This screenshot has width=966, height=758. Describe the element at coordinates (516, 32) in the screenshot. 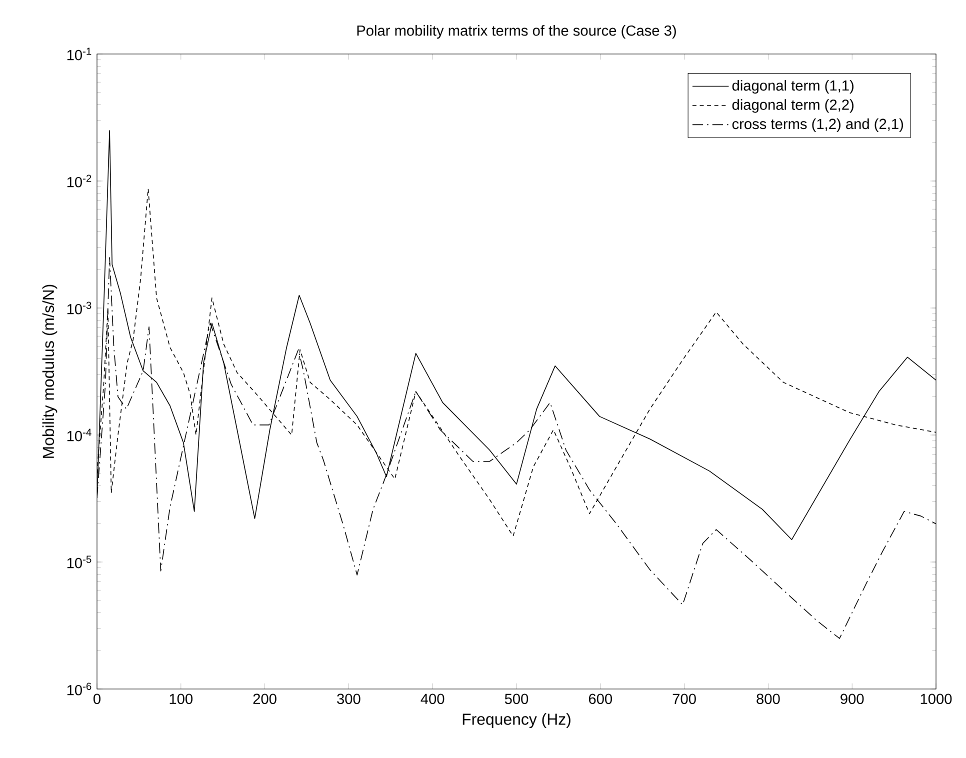

I see `chart-title: Polar mobility matrix terms of the source (Case 3)` at that location.